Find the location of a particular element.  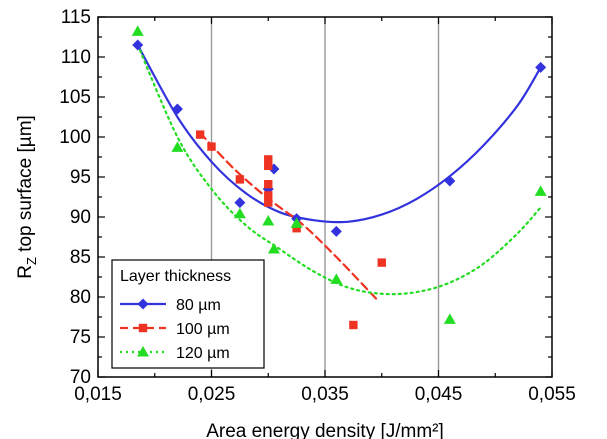

legend-entry-series-2: 100 µm is located at coordinates (175, 329).